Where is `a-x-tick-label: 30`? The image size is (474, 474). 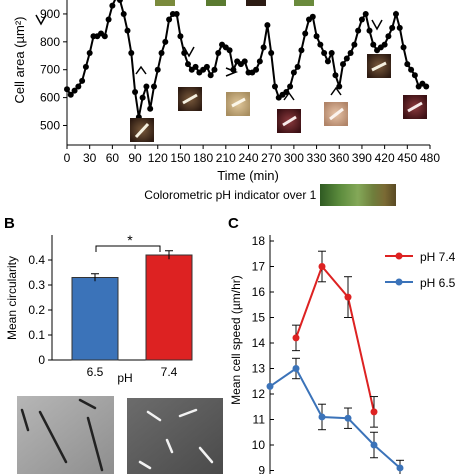 a-x-tick-label: 30 is located at coordinates (90, 158).